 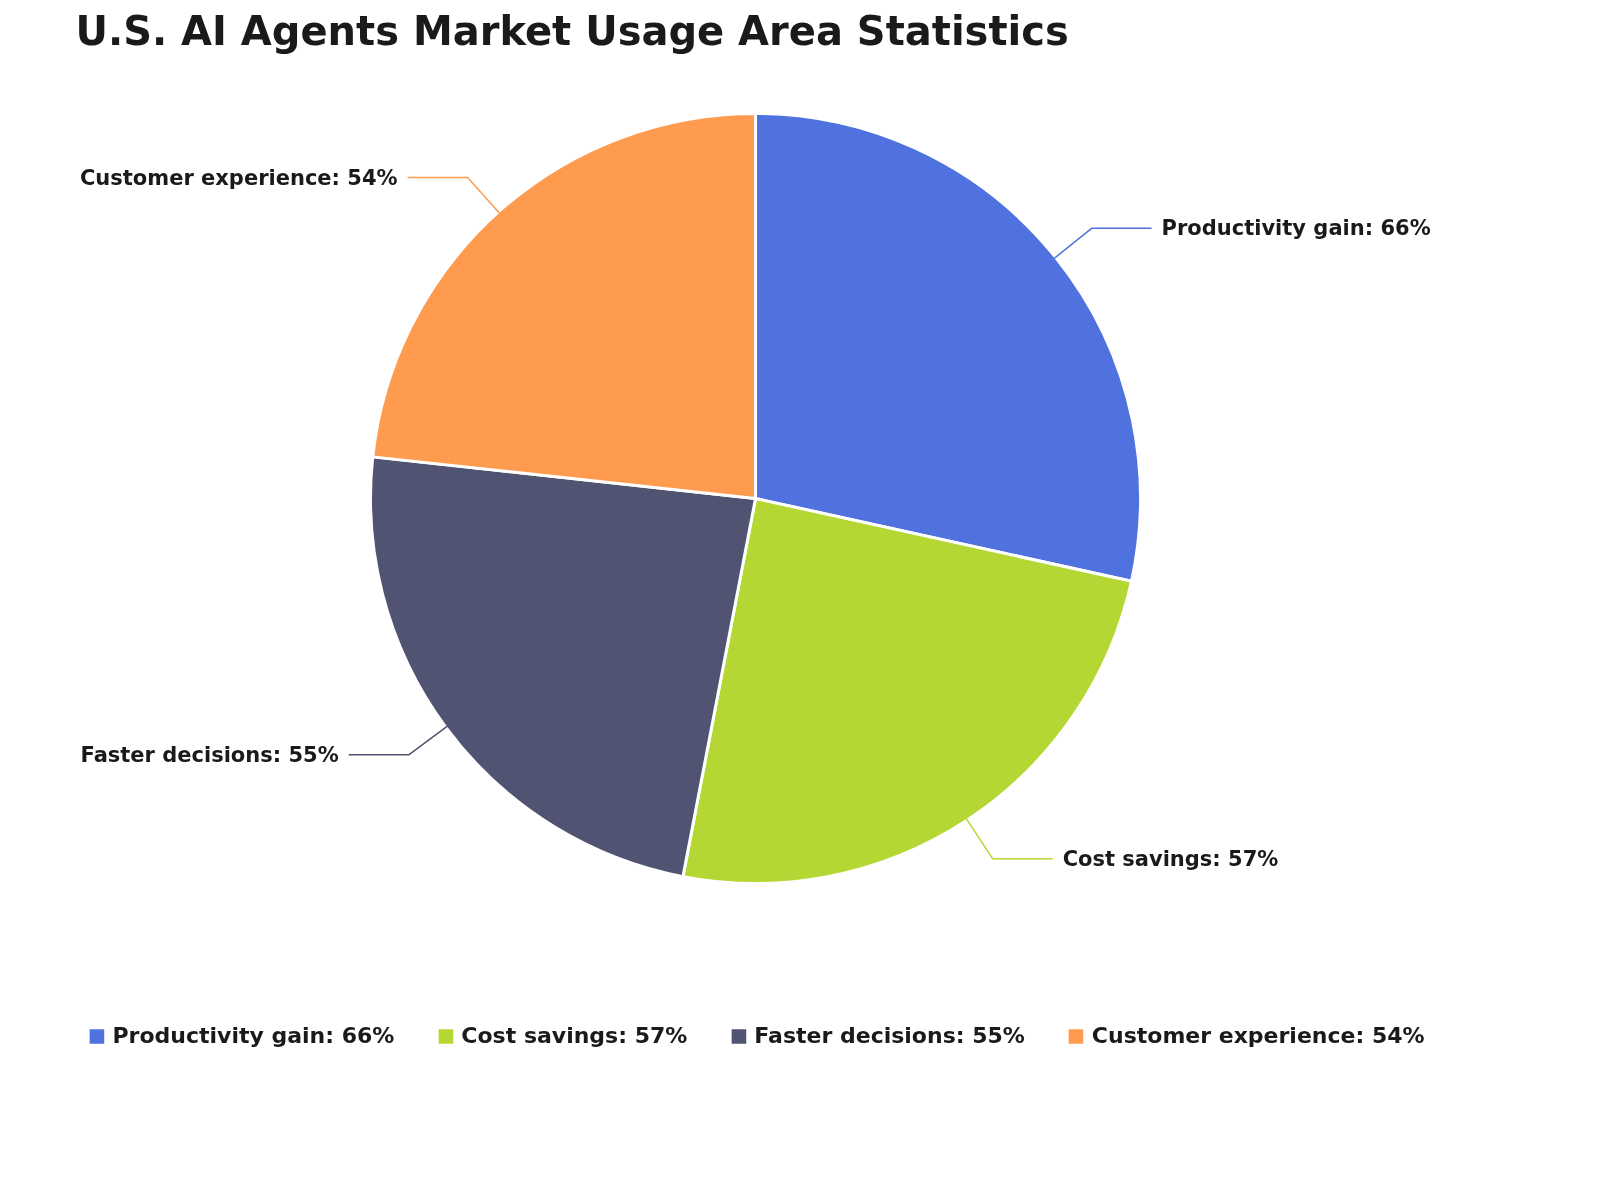 I want to click on legend-label: Cost savings: 57%, so click(x=574, y=1035).